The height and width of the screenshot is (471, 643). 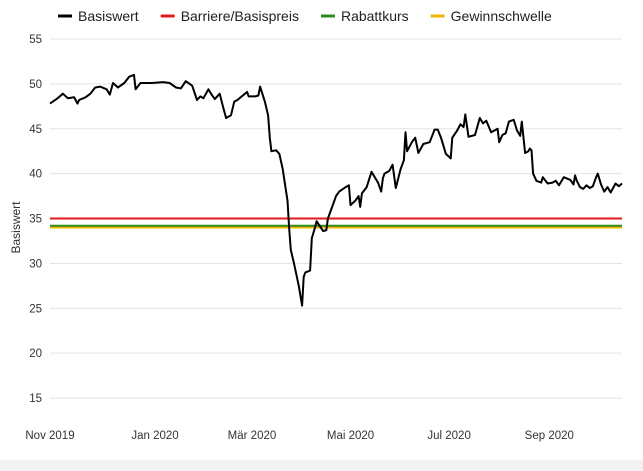 I want to click on y-tick-label: 40, so click(x=35, y=175).